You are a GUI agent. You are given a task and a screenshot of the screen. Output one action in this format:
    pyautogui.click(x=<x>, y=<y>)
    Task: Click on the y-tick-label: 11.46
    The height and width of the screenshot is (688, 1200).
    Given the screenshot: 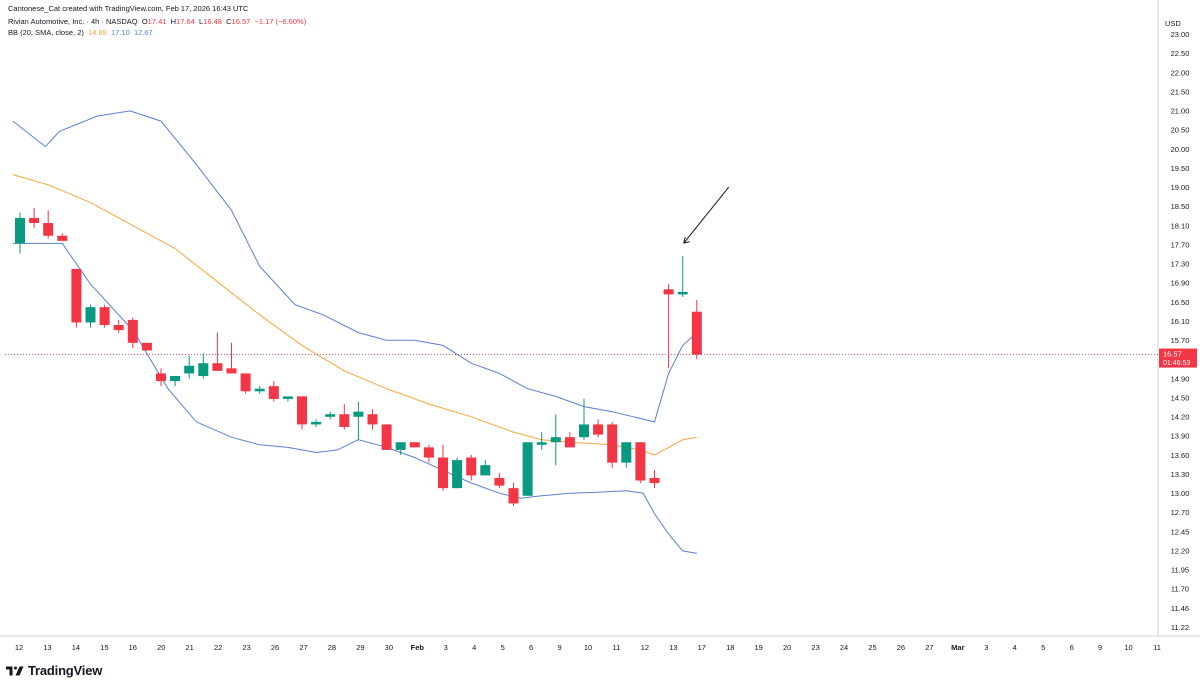 What is the action you would take?
    pyautogui.click(x=1180, y=608)
    